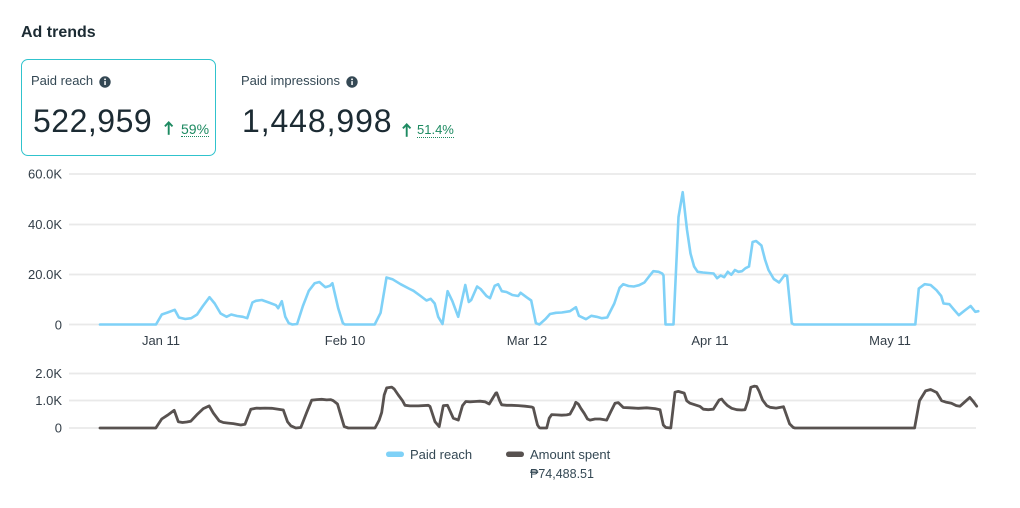  Describe the element at coordinates (161, 340) in the screenshot. I see `svg-text: Jan 11` at that location.